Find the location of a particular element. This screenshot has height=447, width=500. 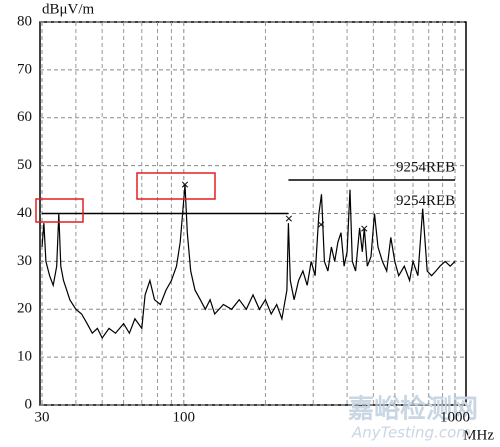

y-axis-label: dBμV/m is located at coordinates (68, 9).